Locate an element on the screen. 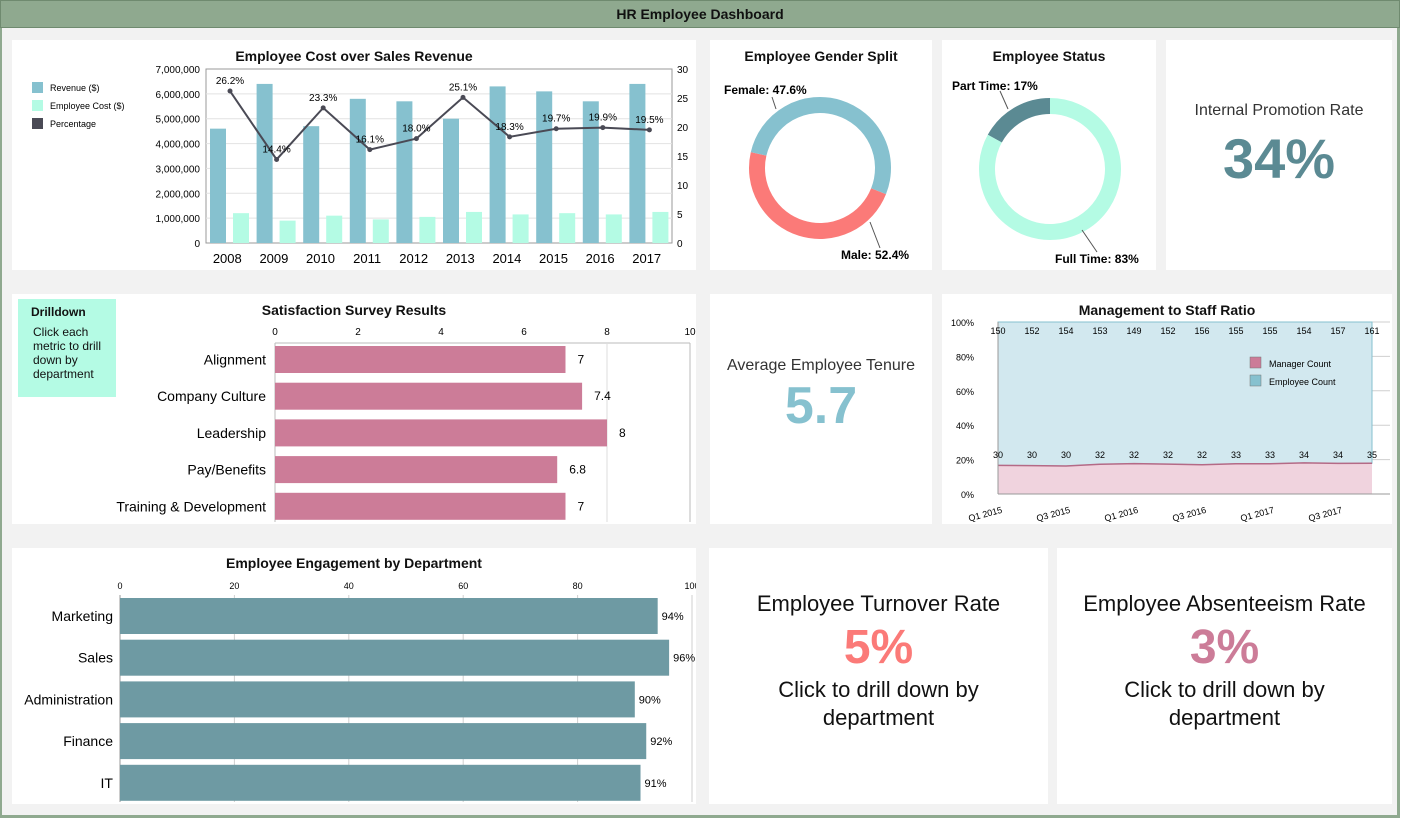  status-title: Employee Status is located at coordinates (1049, 56).